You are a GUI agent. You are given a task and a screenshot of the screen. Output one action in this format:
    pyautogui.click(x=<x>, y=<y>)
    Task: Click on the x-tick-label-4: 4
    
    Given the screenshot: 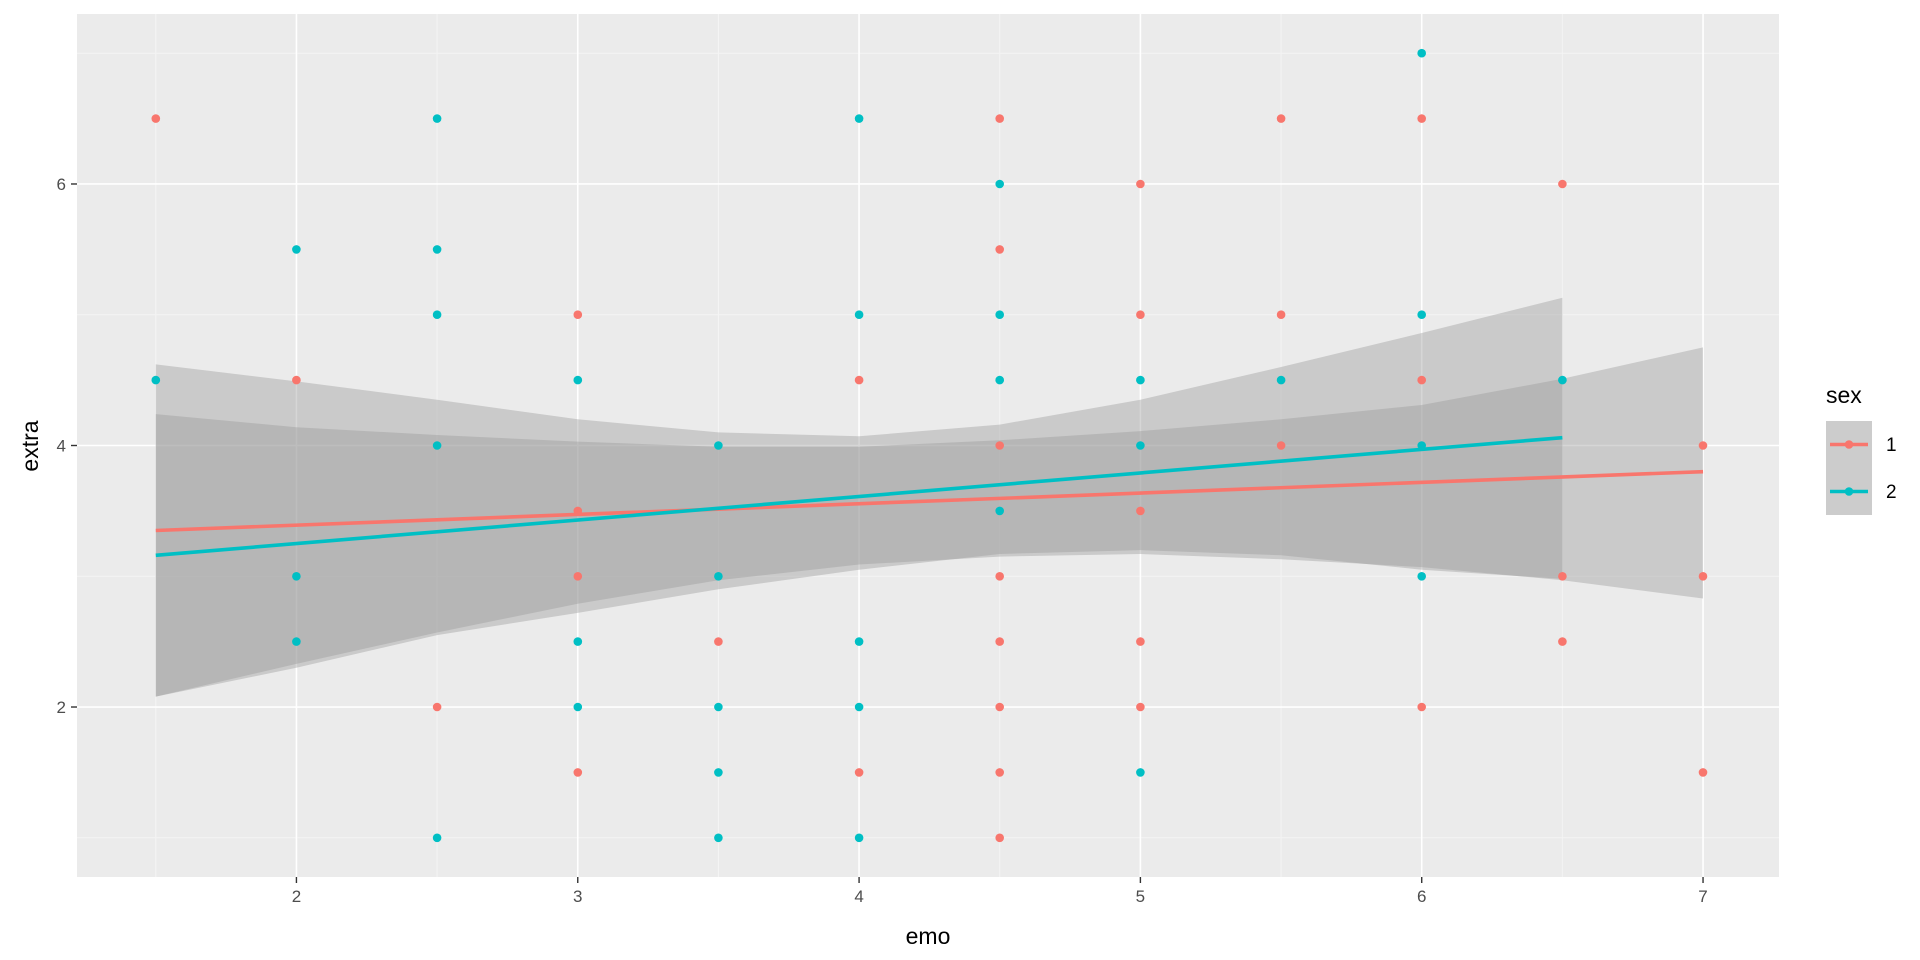 What is the action you would take?
    pyautogui.click(x=858, y=896)
    